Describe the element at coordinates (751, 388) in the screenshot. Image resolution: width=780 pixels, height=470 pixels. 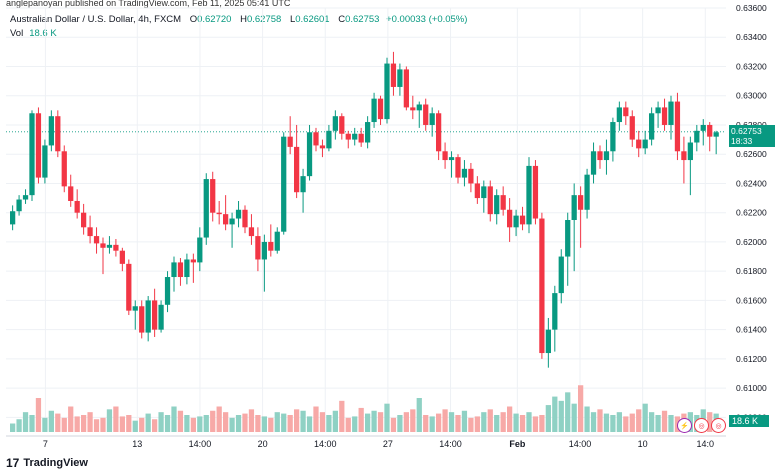
I see `y-tick-label: 0.61000` at that location.